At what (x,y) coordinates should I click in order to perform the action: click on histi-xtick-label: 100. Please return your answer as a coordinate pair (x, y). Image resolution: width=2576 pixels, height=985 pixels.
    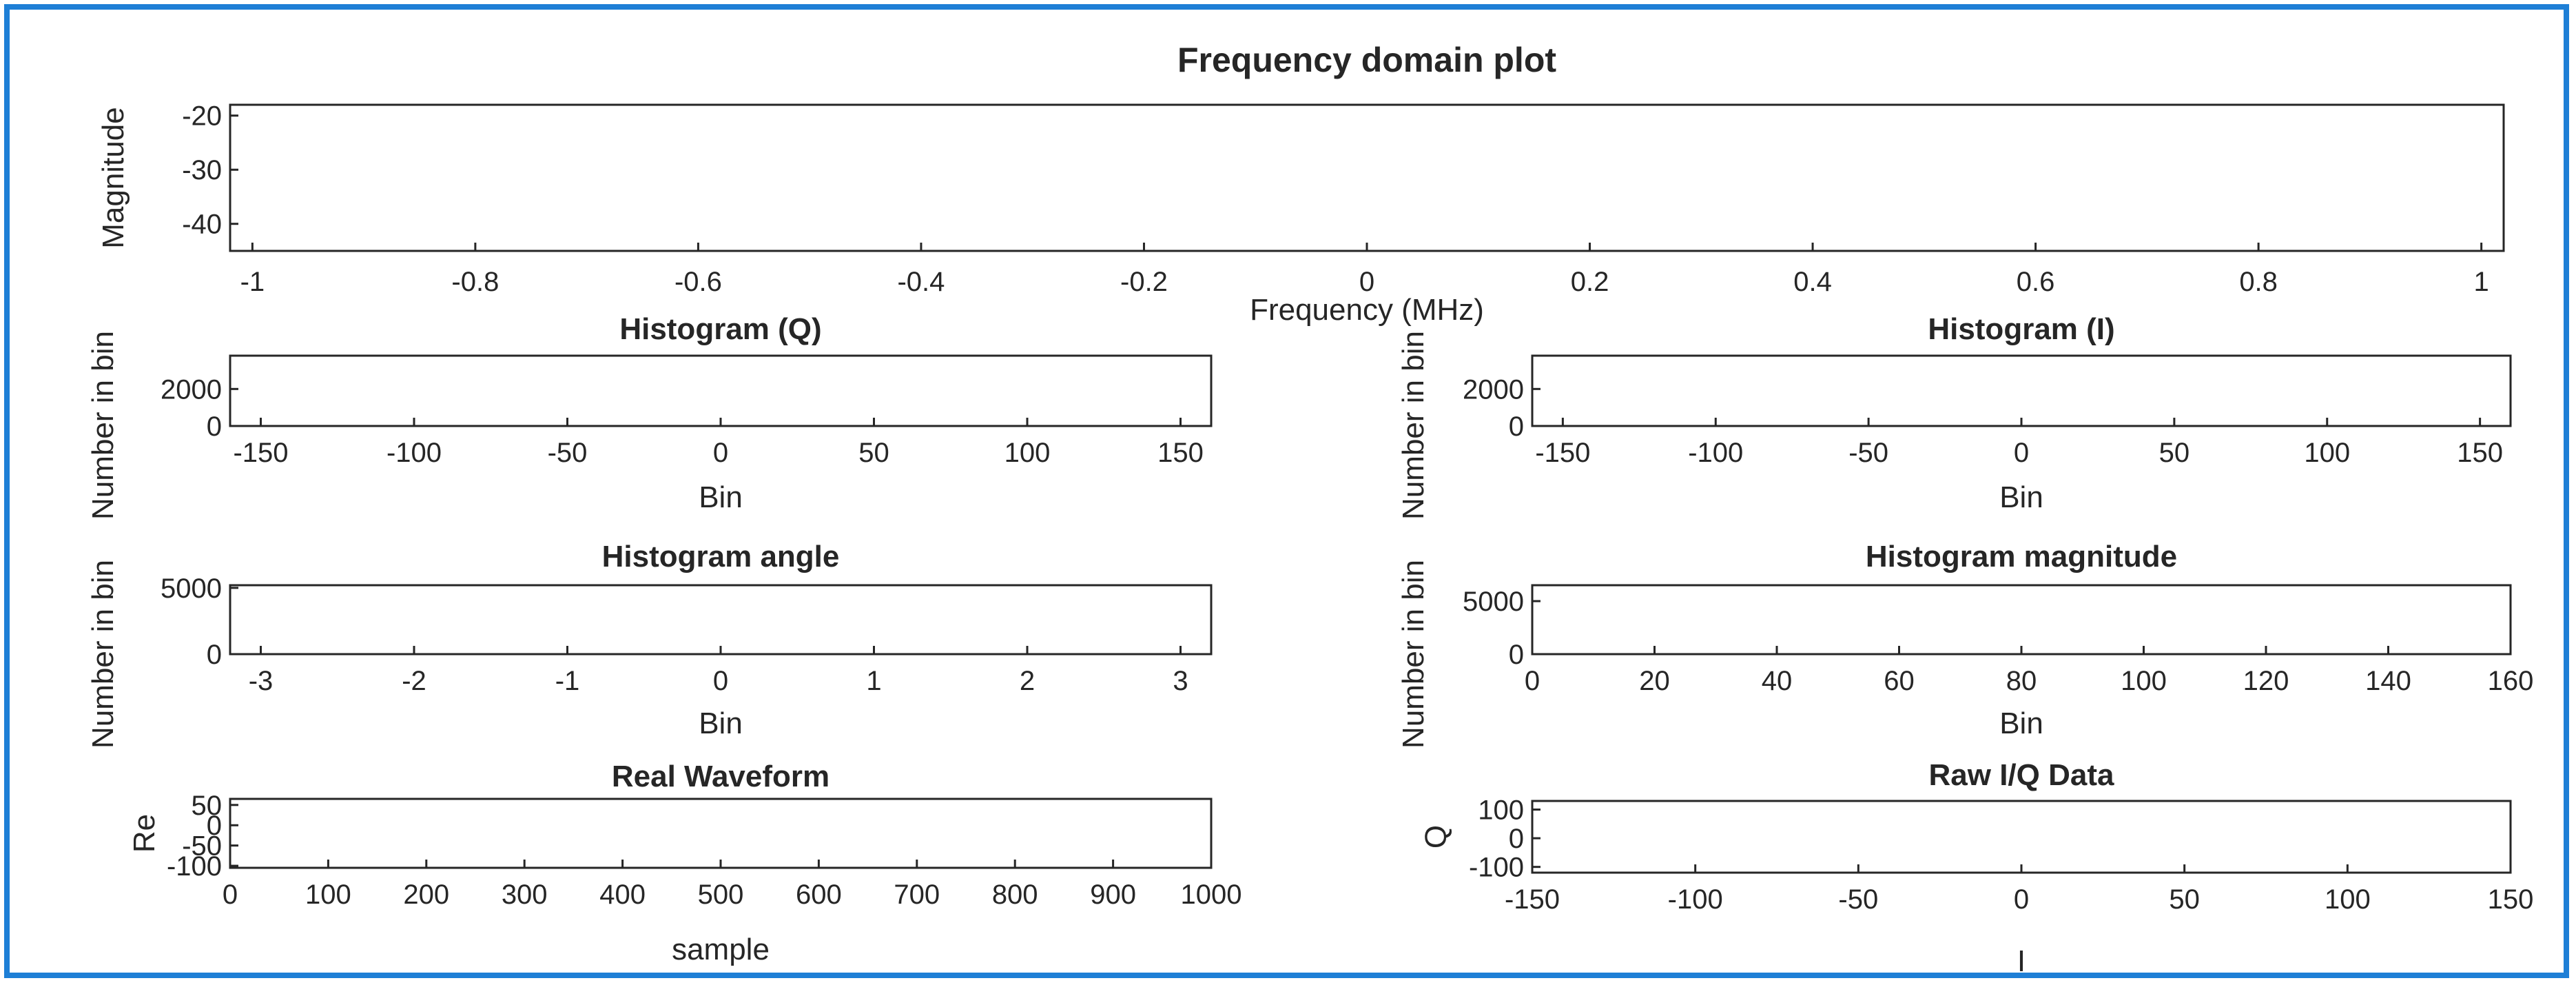
    Looking at the image, I should click on (2327, 453).